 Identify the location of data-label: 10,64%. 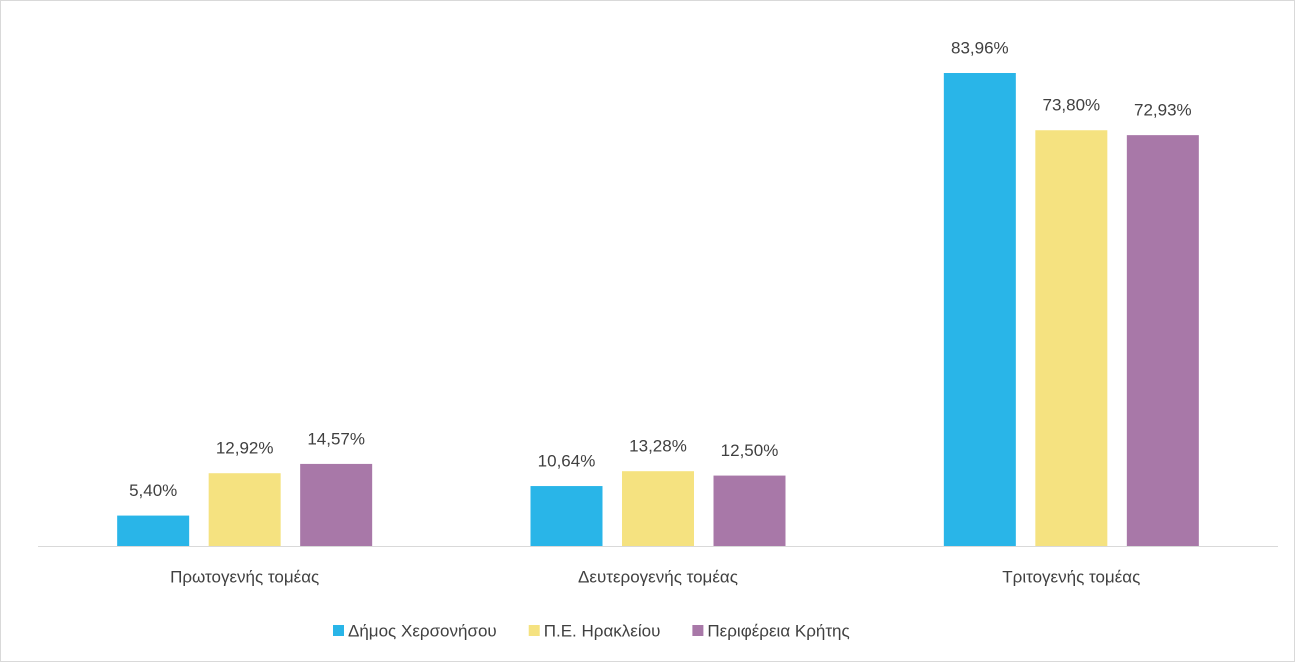
(567, 461).